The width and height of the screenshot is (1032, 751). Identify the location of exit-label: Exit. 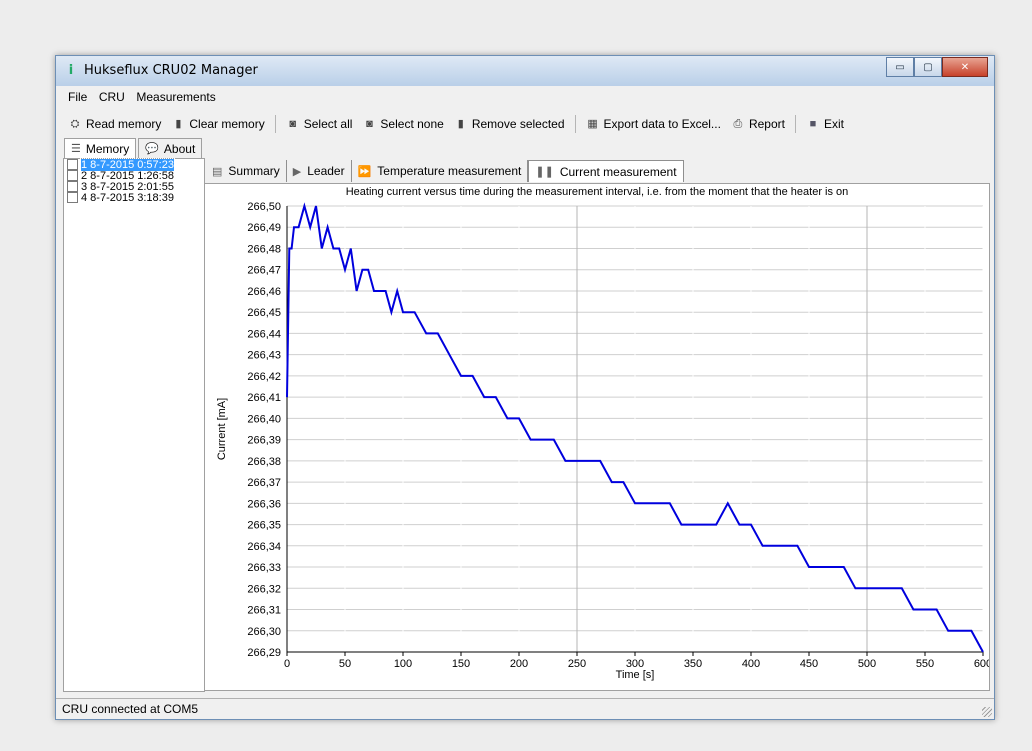
(833, 124).